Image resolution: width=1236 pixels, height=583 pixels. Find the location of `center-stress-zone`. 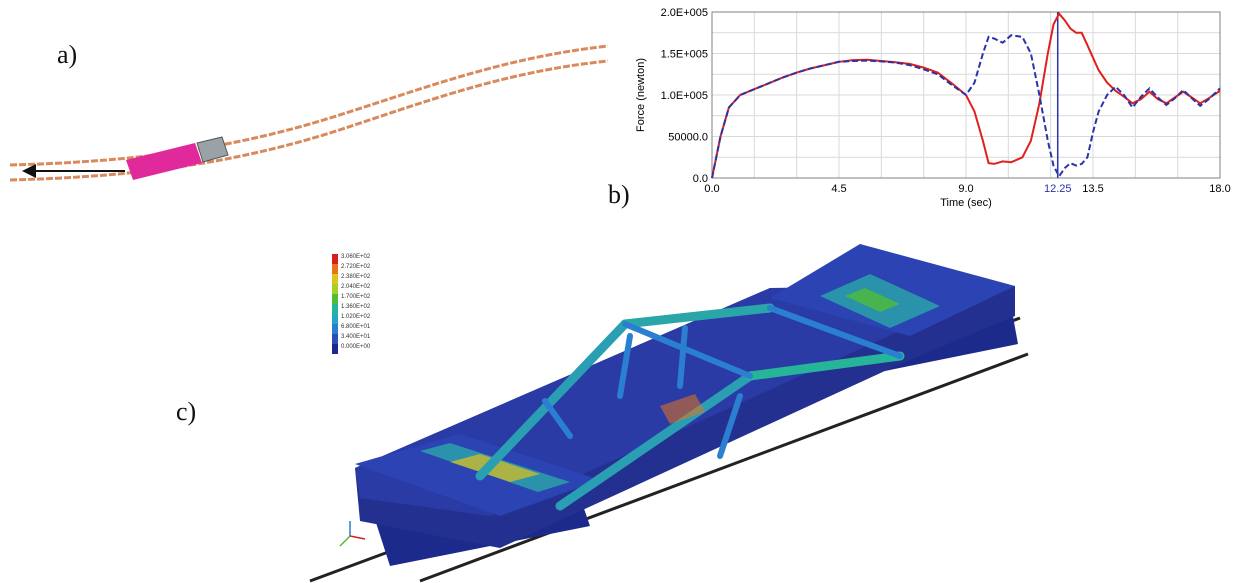

center-stress-zone is located at coordinates (682, 409).